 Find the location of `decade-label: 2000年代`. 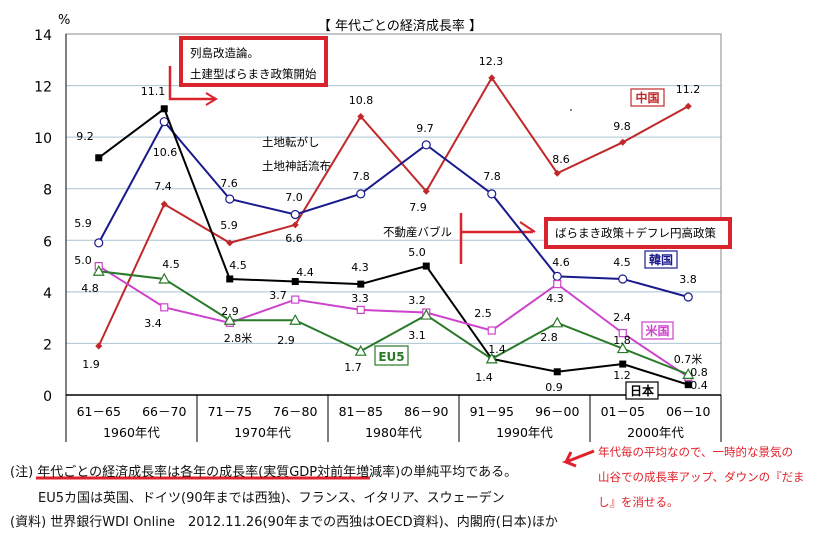

decade-label: 2000年代 is located at coordinates (655, 432).